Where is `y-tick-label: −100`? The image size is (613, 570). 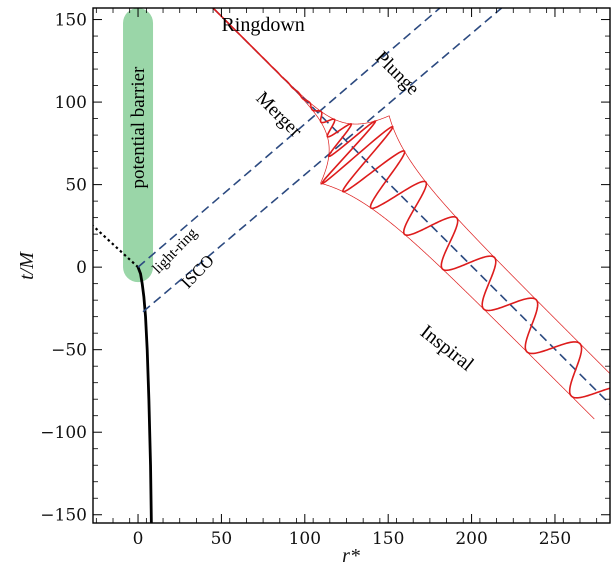 y-tick-label: −100 is located at coordinates (63, 433).